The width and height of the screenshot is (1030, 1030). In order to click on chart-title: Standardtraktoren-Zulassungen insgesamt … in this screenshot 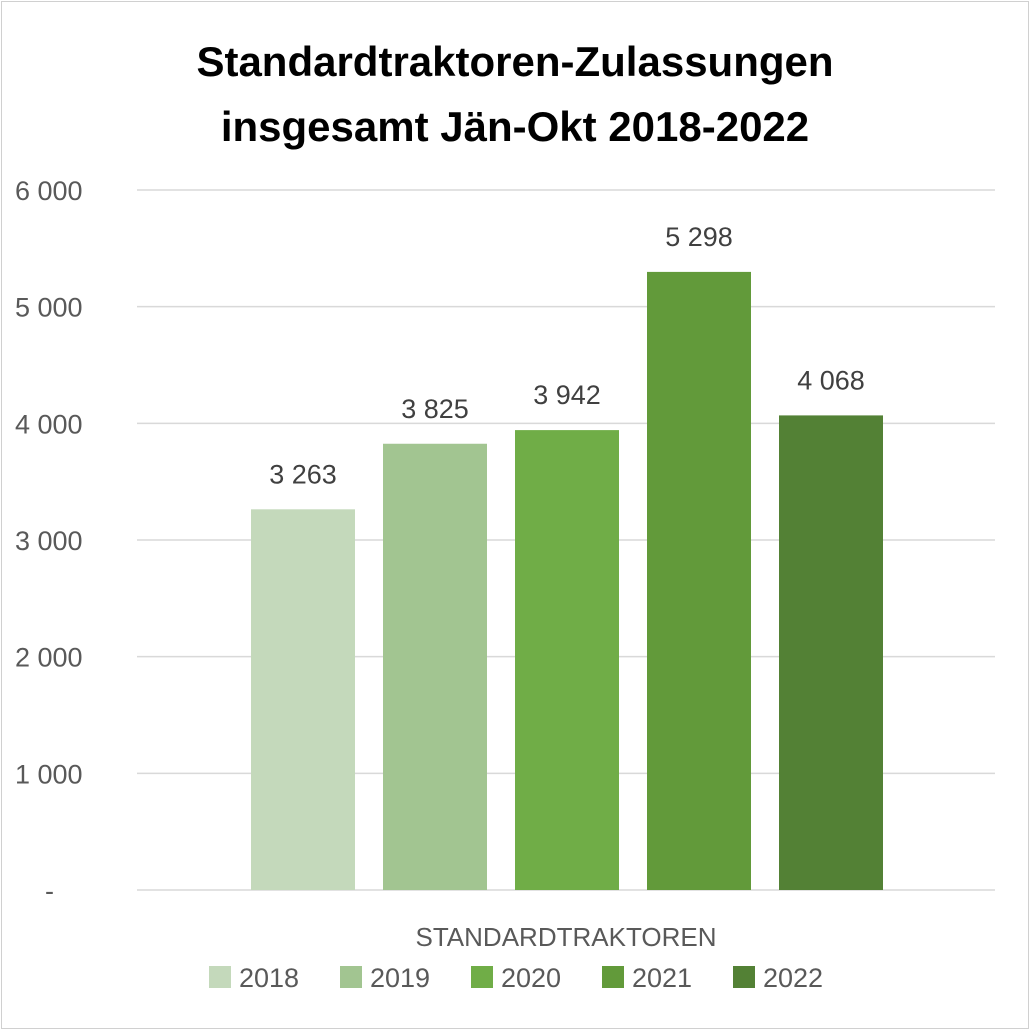, I will do `click(514, 94)`.